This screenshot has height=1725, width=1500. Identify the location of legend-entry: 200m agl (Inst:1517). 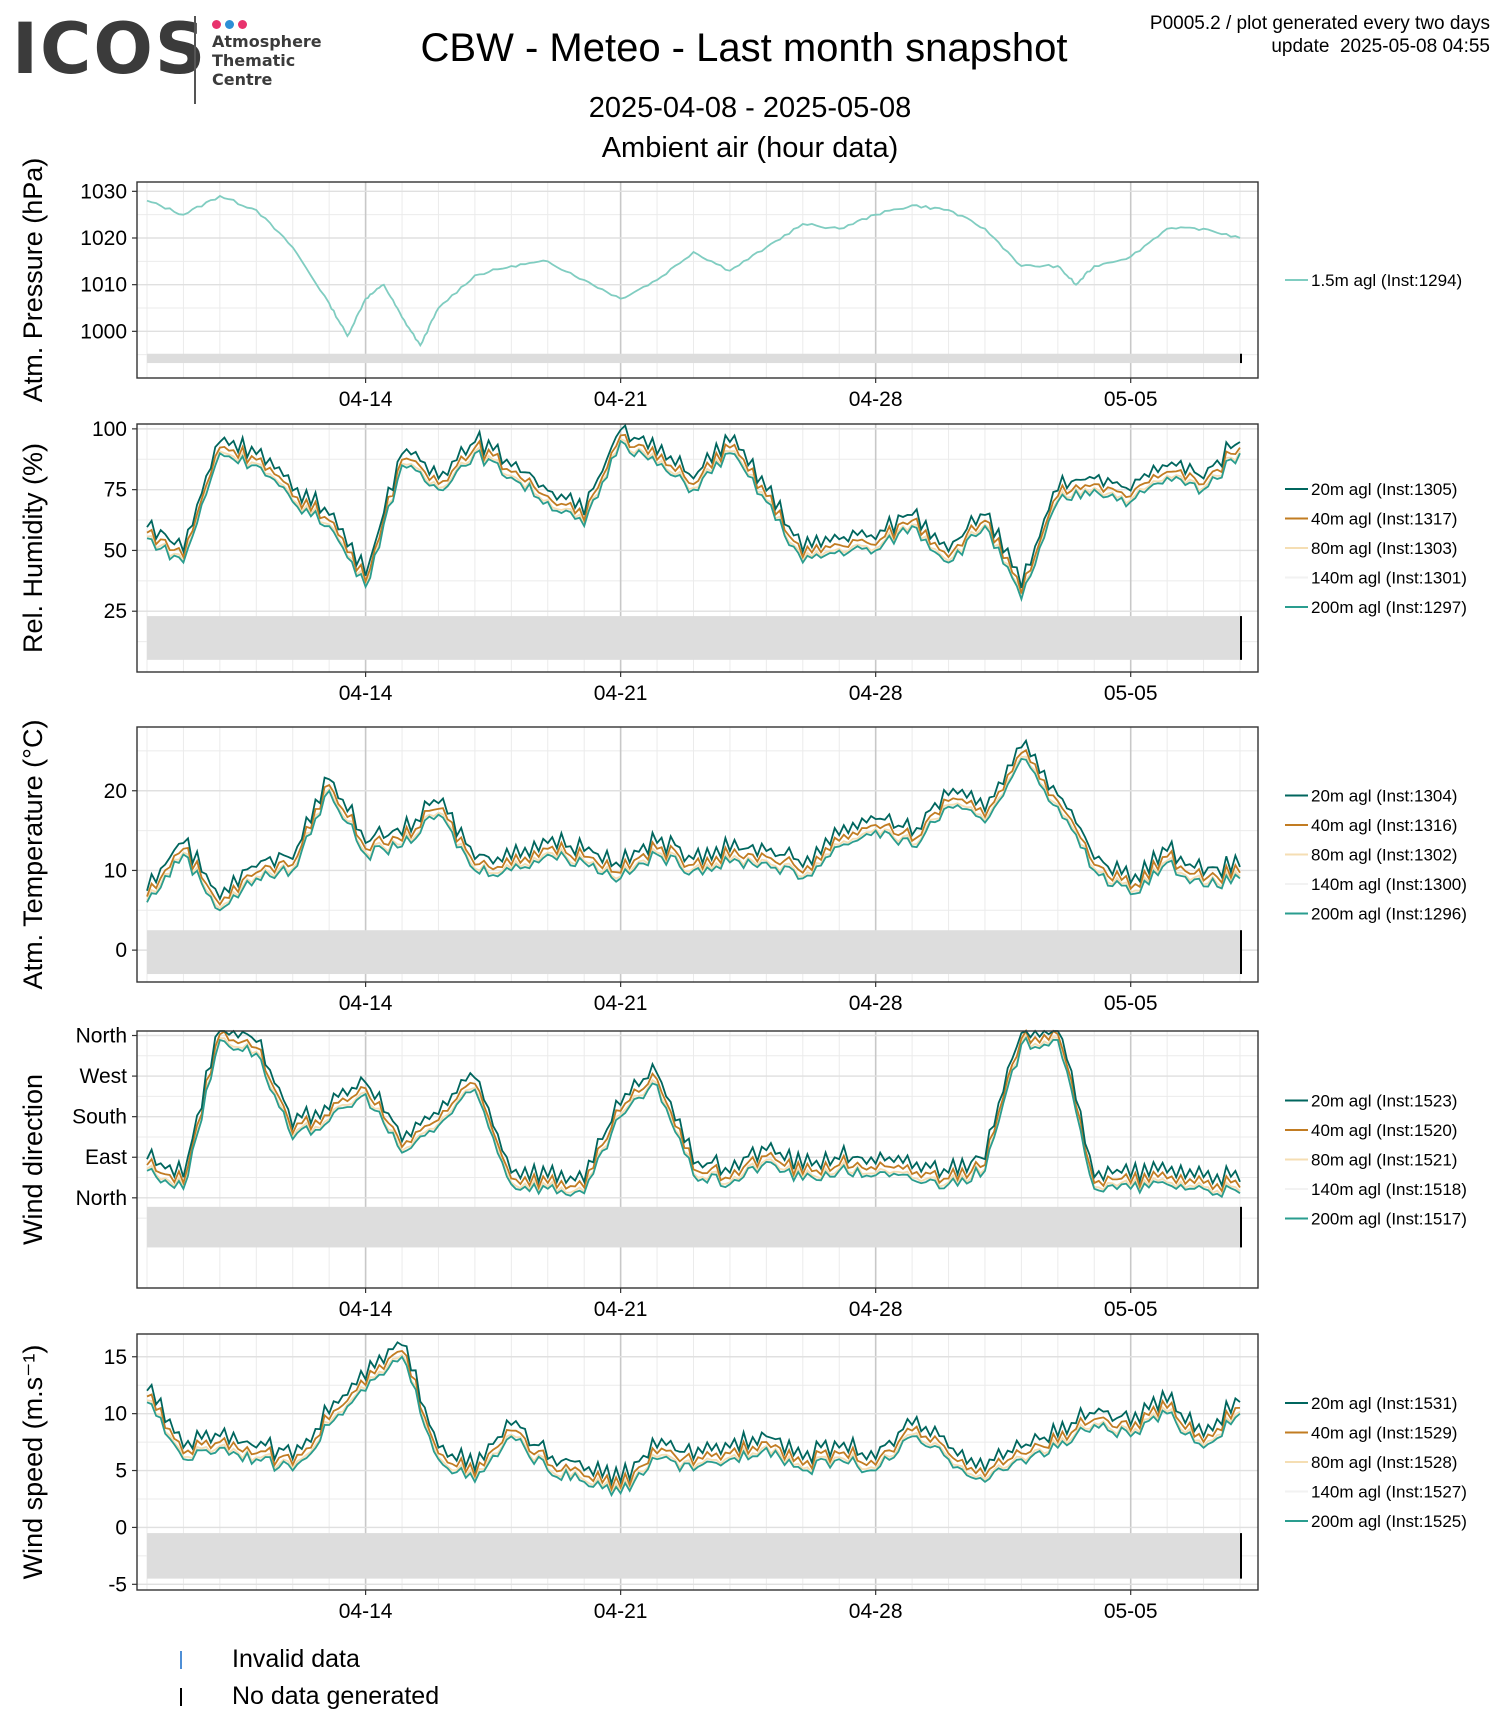
(1389, 1219).